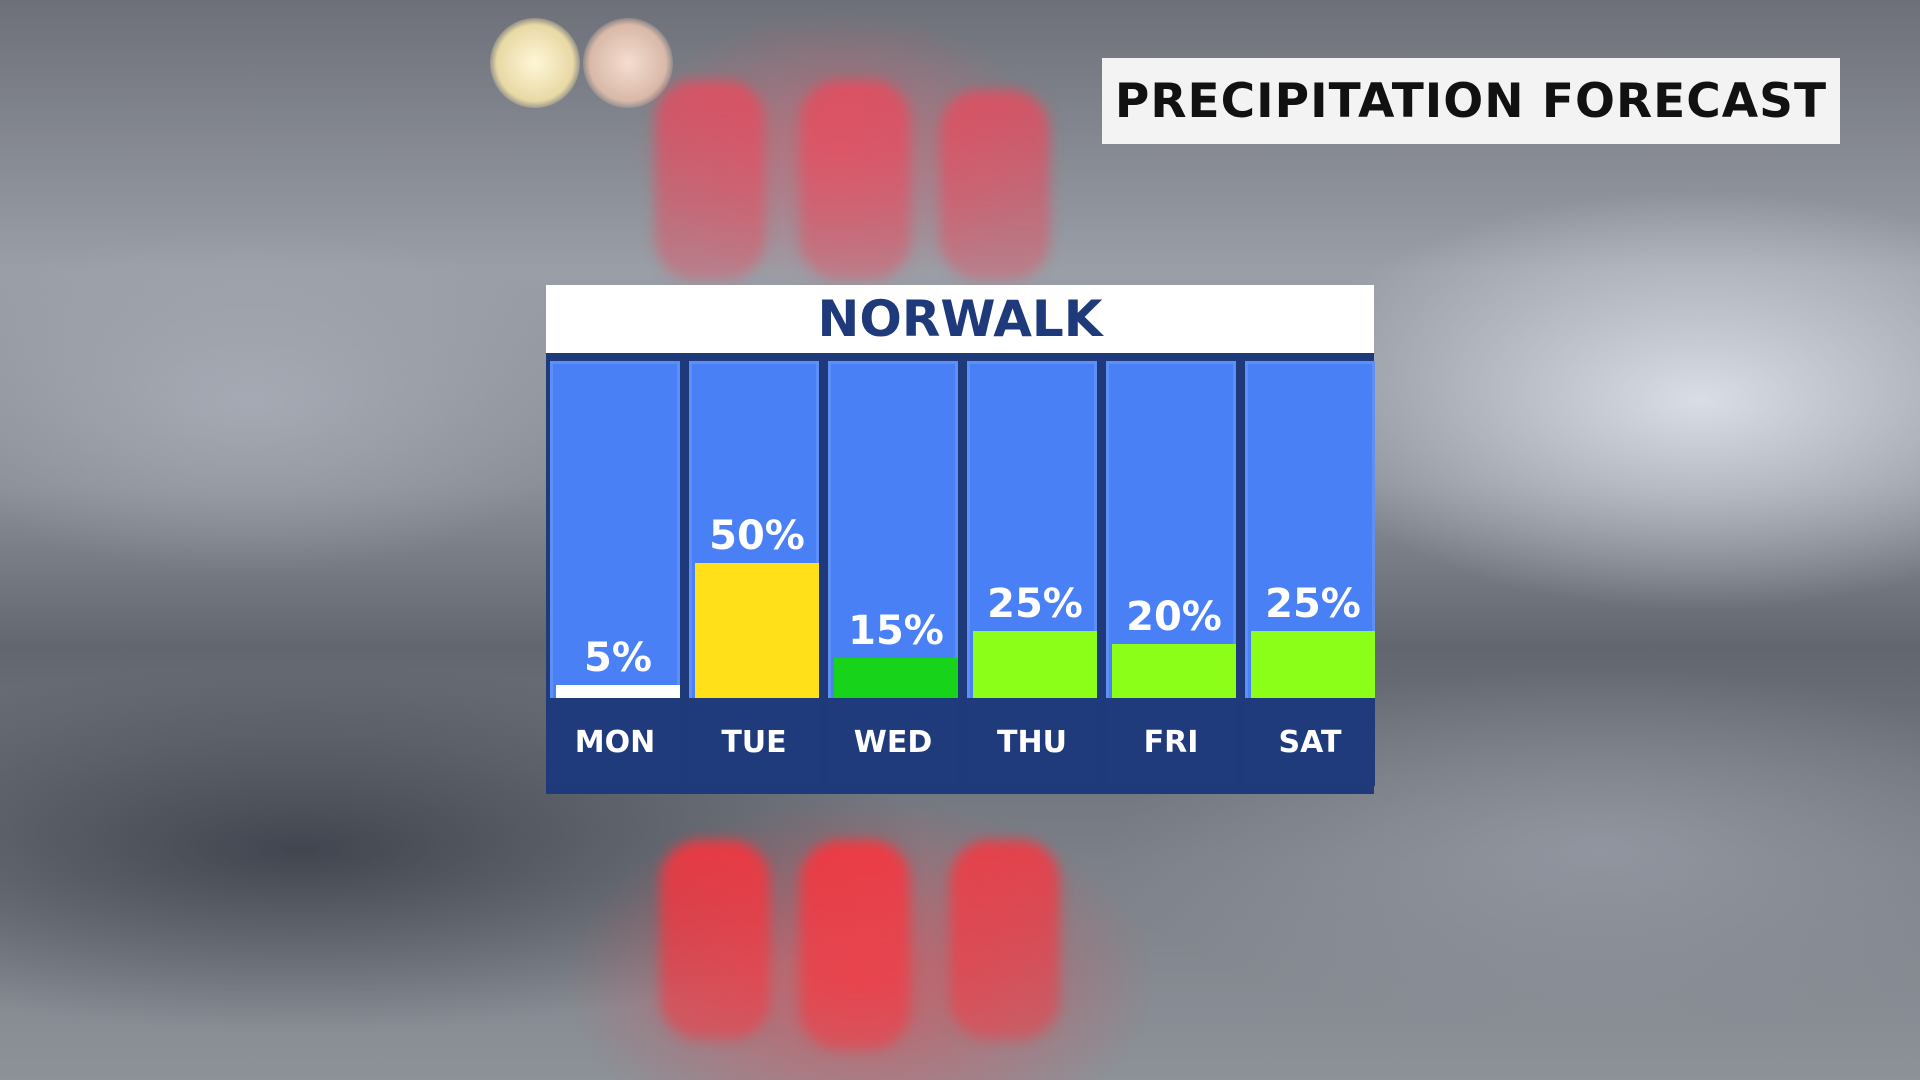 The image size is (1920, 1080). I want to click on day-cell: TUE, so click(754, 742).